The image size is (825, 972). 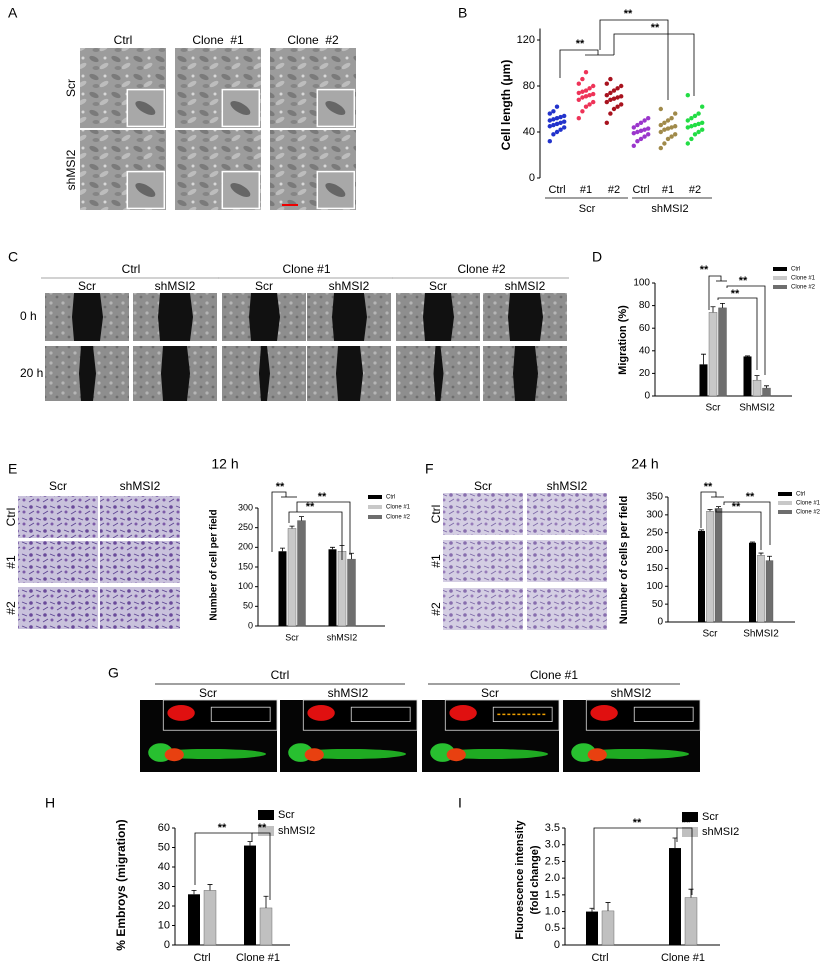 I want to click on label: 24 h, so click(x=644, y=464).